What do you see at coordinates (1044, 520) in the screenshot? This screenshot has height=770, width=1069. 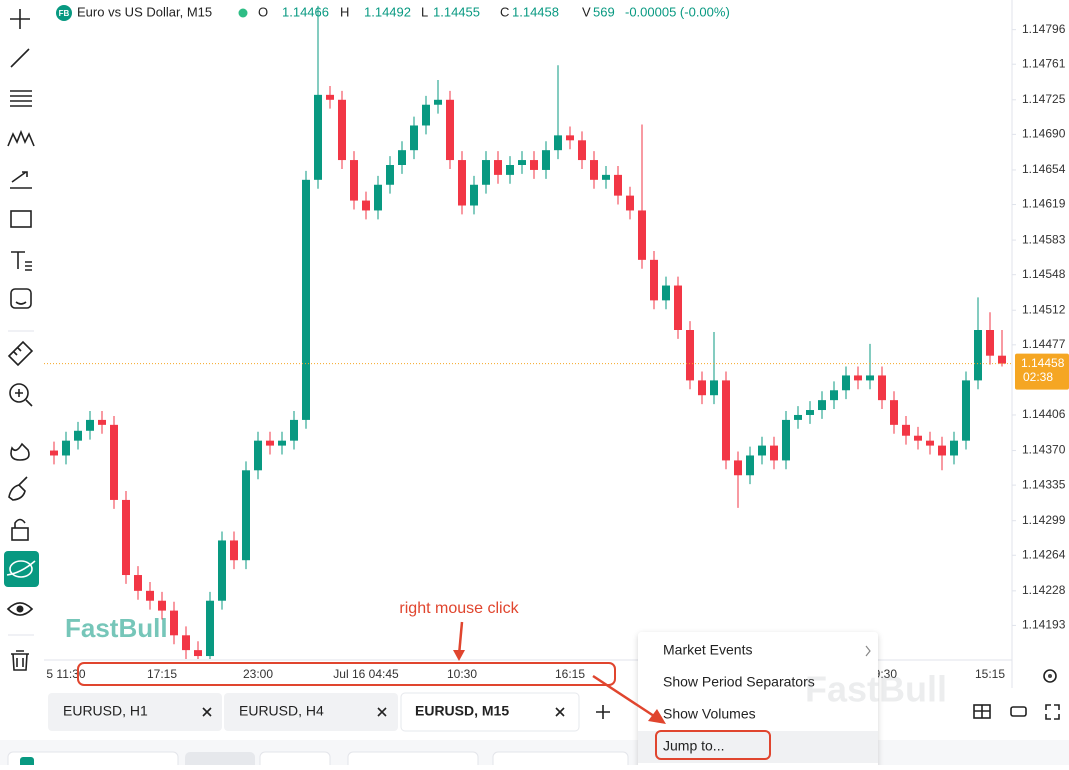 I see `y-tick-label: 1.14299` at bounding box center [1044, 520].